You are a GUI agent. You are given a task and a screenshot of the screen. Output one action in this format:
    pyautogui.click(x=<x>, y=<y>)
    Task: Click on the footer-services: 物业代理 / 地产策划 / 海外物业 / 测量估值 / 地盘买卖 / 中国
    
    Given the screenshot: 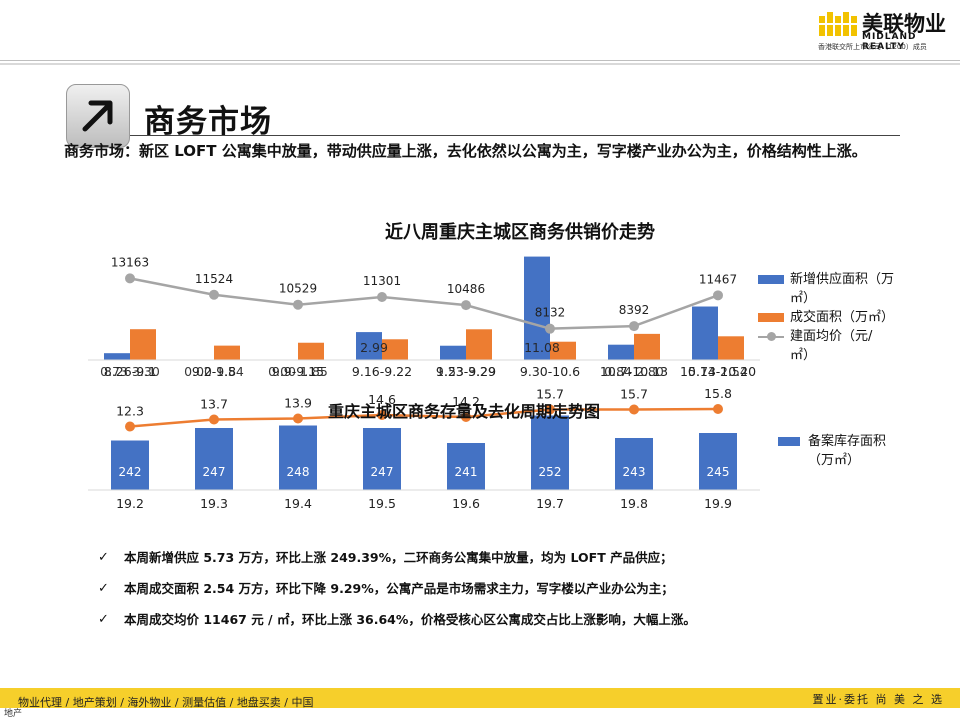 What is the action you would take?
    pyautogui.click(x=166, y=700)
    